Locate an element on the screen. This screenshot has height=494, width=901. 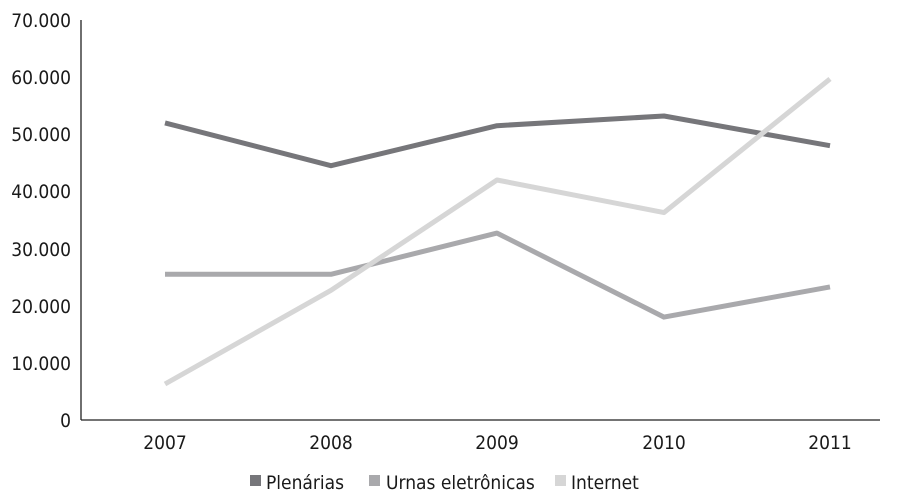
legend-label-urnas-eletronicas: Urnas eletrônicas is located at coordinates (460, 483).